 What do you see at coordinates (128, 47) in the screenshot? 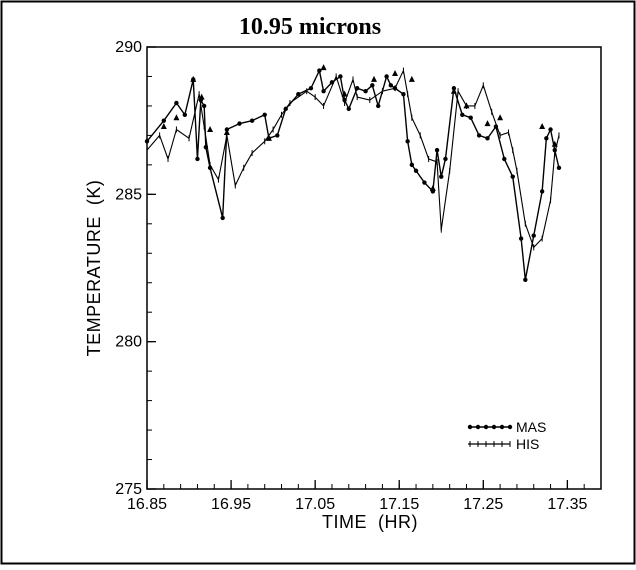
I see `y-tick-label: 290` at bounding box center [128, 47].